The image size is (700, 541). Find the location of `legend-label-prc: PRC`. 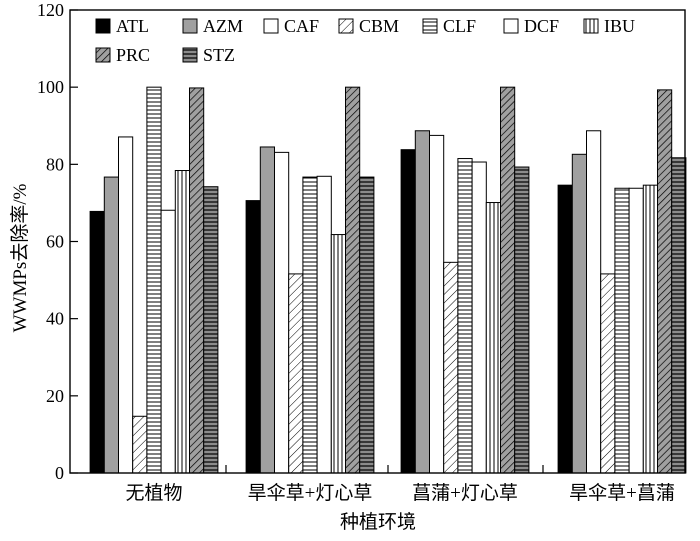

legend-label-prc: PRC is located at coordinates (133, 55).